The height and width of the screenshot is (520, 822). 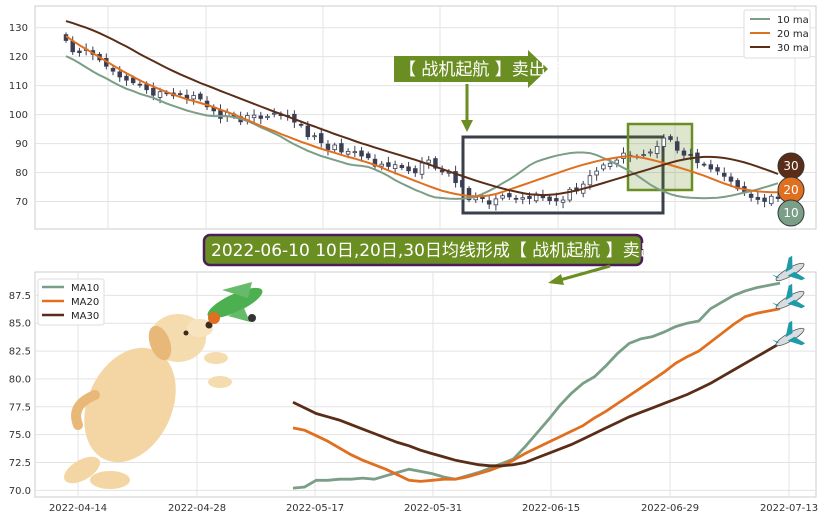 I want to click on bottom-y-tick-label: 87.5, so click(x=20, y=296).